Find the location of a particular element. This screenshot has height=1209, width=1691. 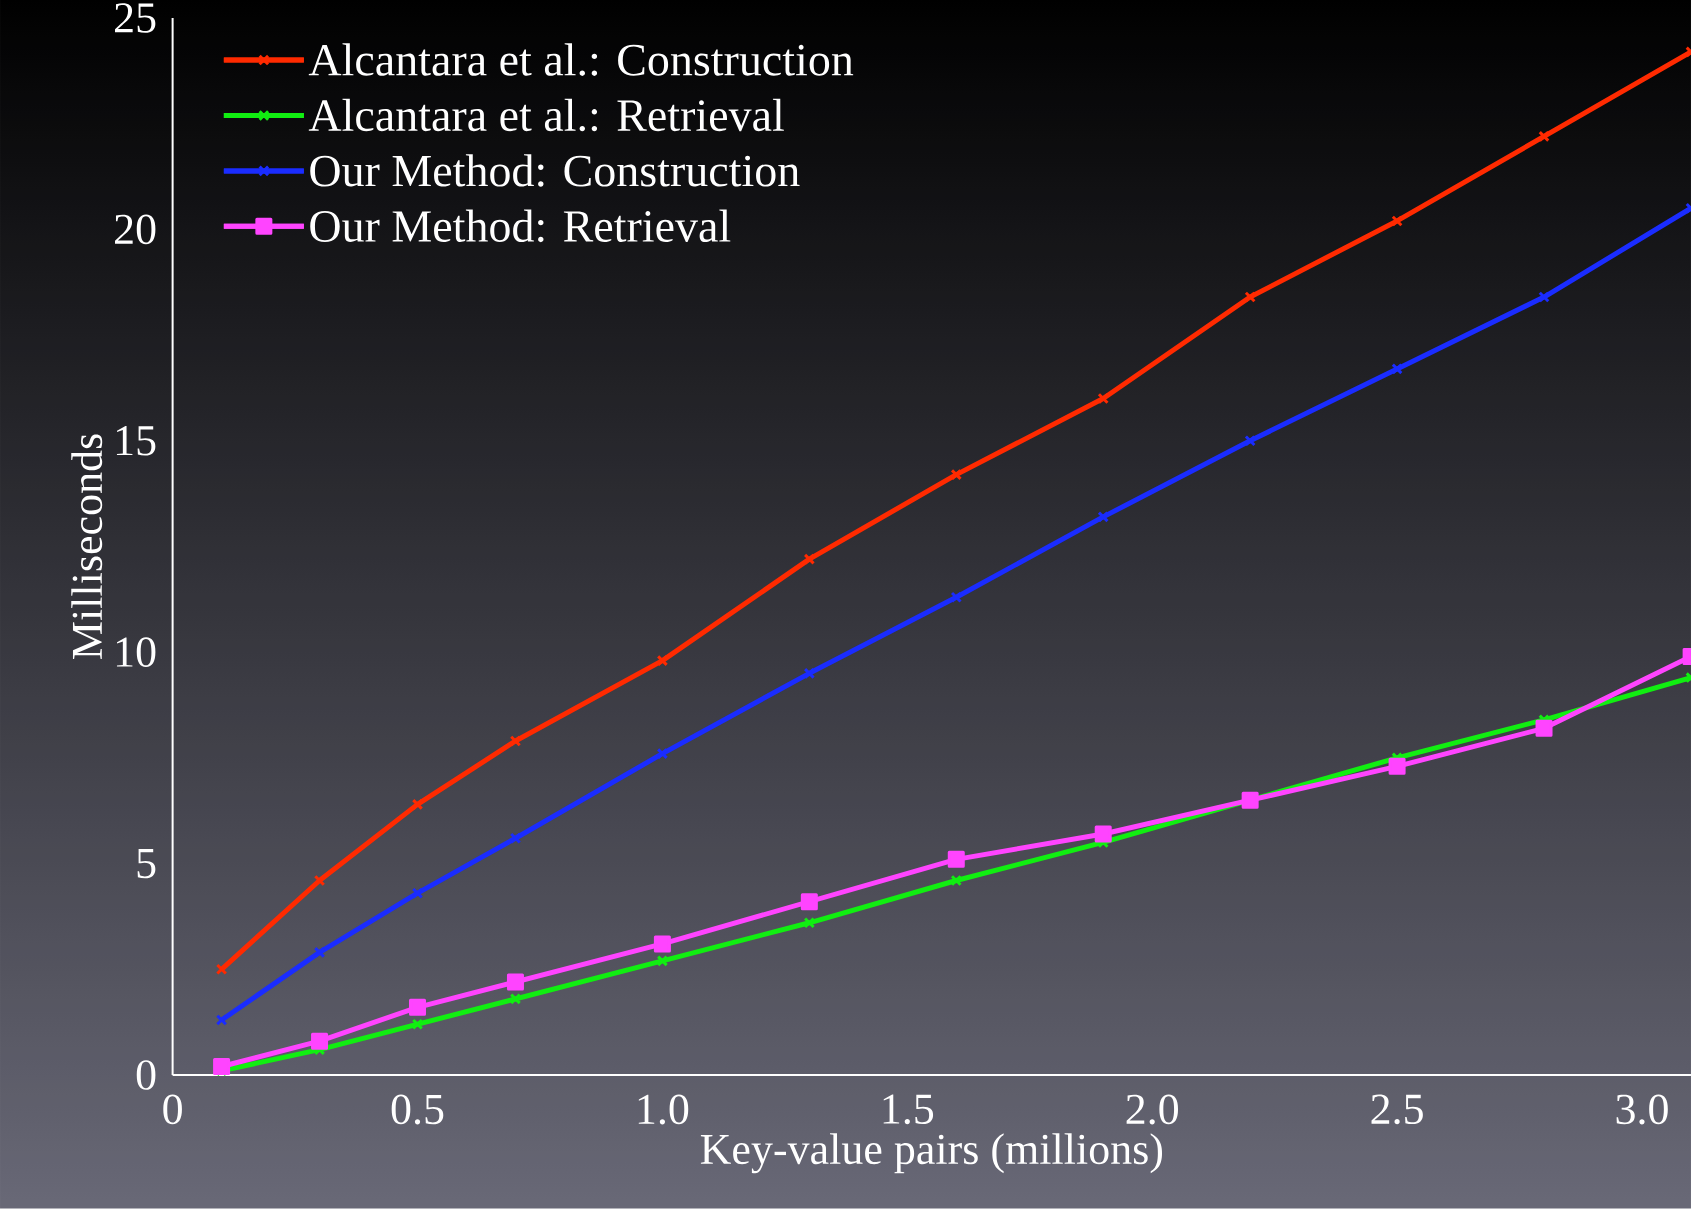

y-tick-label: 0 is located at coordinates (146, 1075).